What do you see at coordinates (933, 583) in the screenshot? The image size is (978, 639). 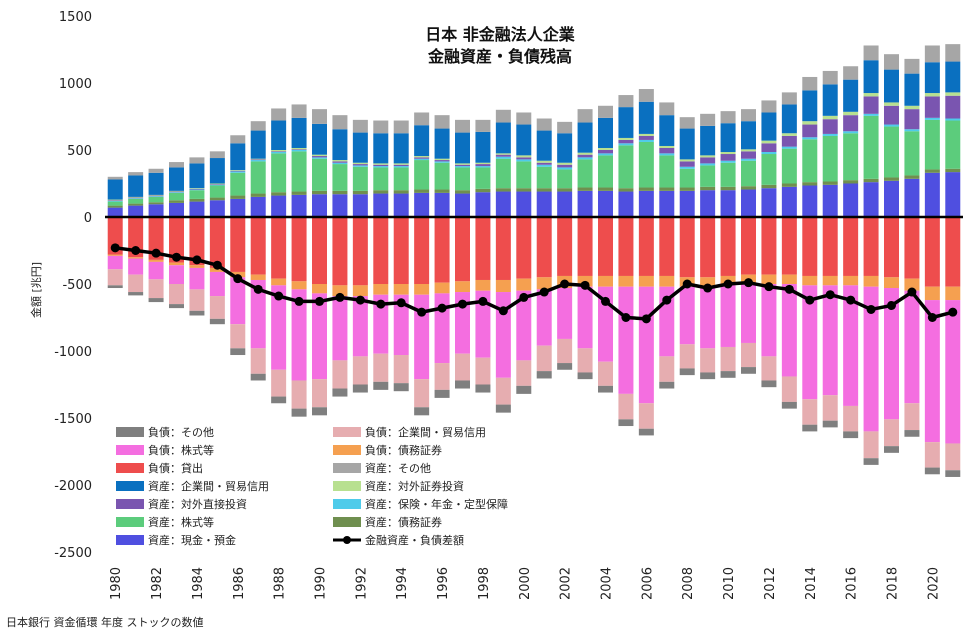 I see `x-tick-label: 2020` at bounding box center [933, 583].